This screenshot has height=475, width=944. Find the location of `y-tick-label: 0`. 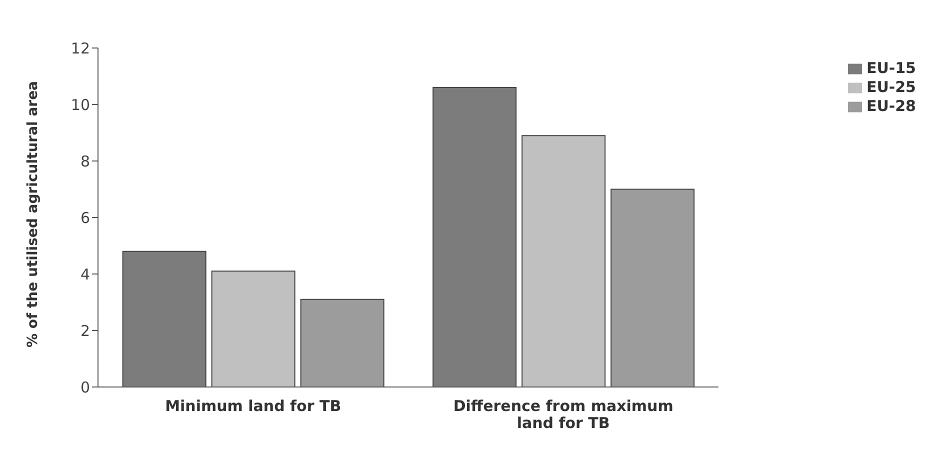

y-tick-label: 0 is located at coordinates (85, 387).